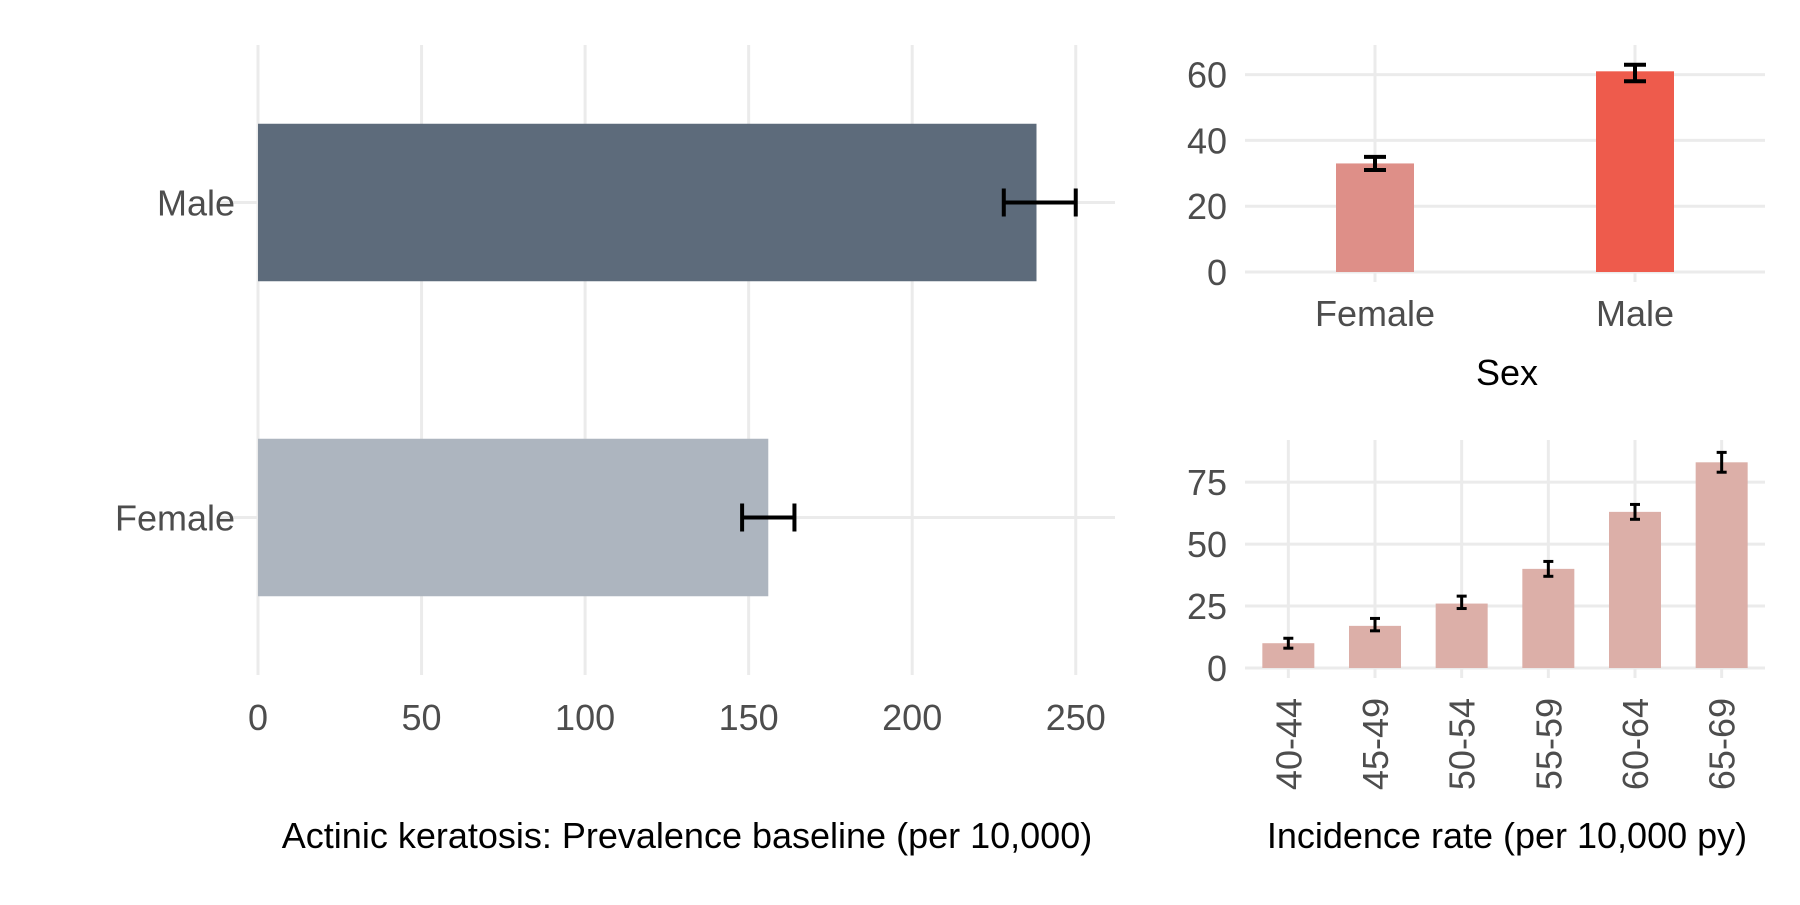  I want to click on x-tick-label: 55-59, so click(1548, 744).